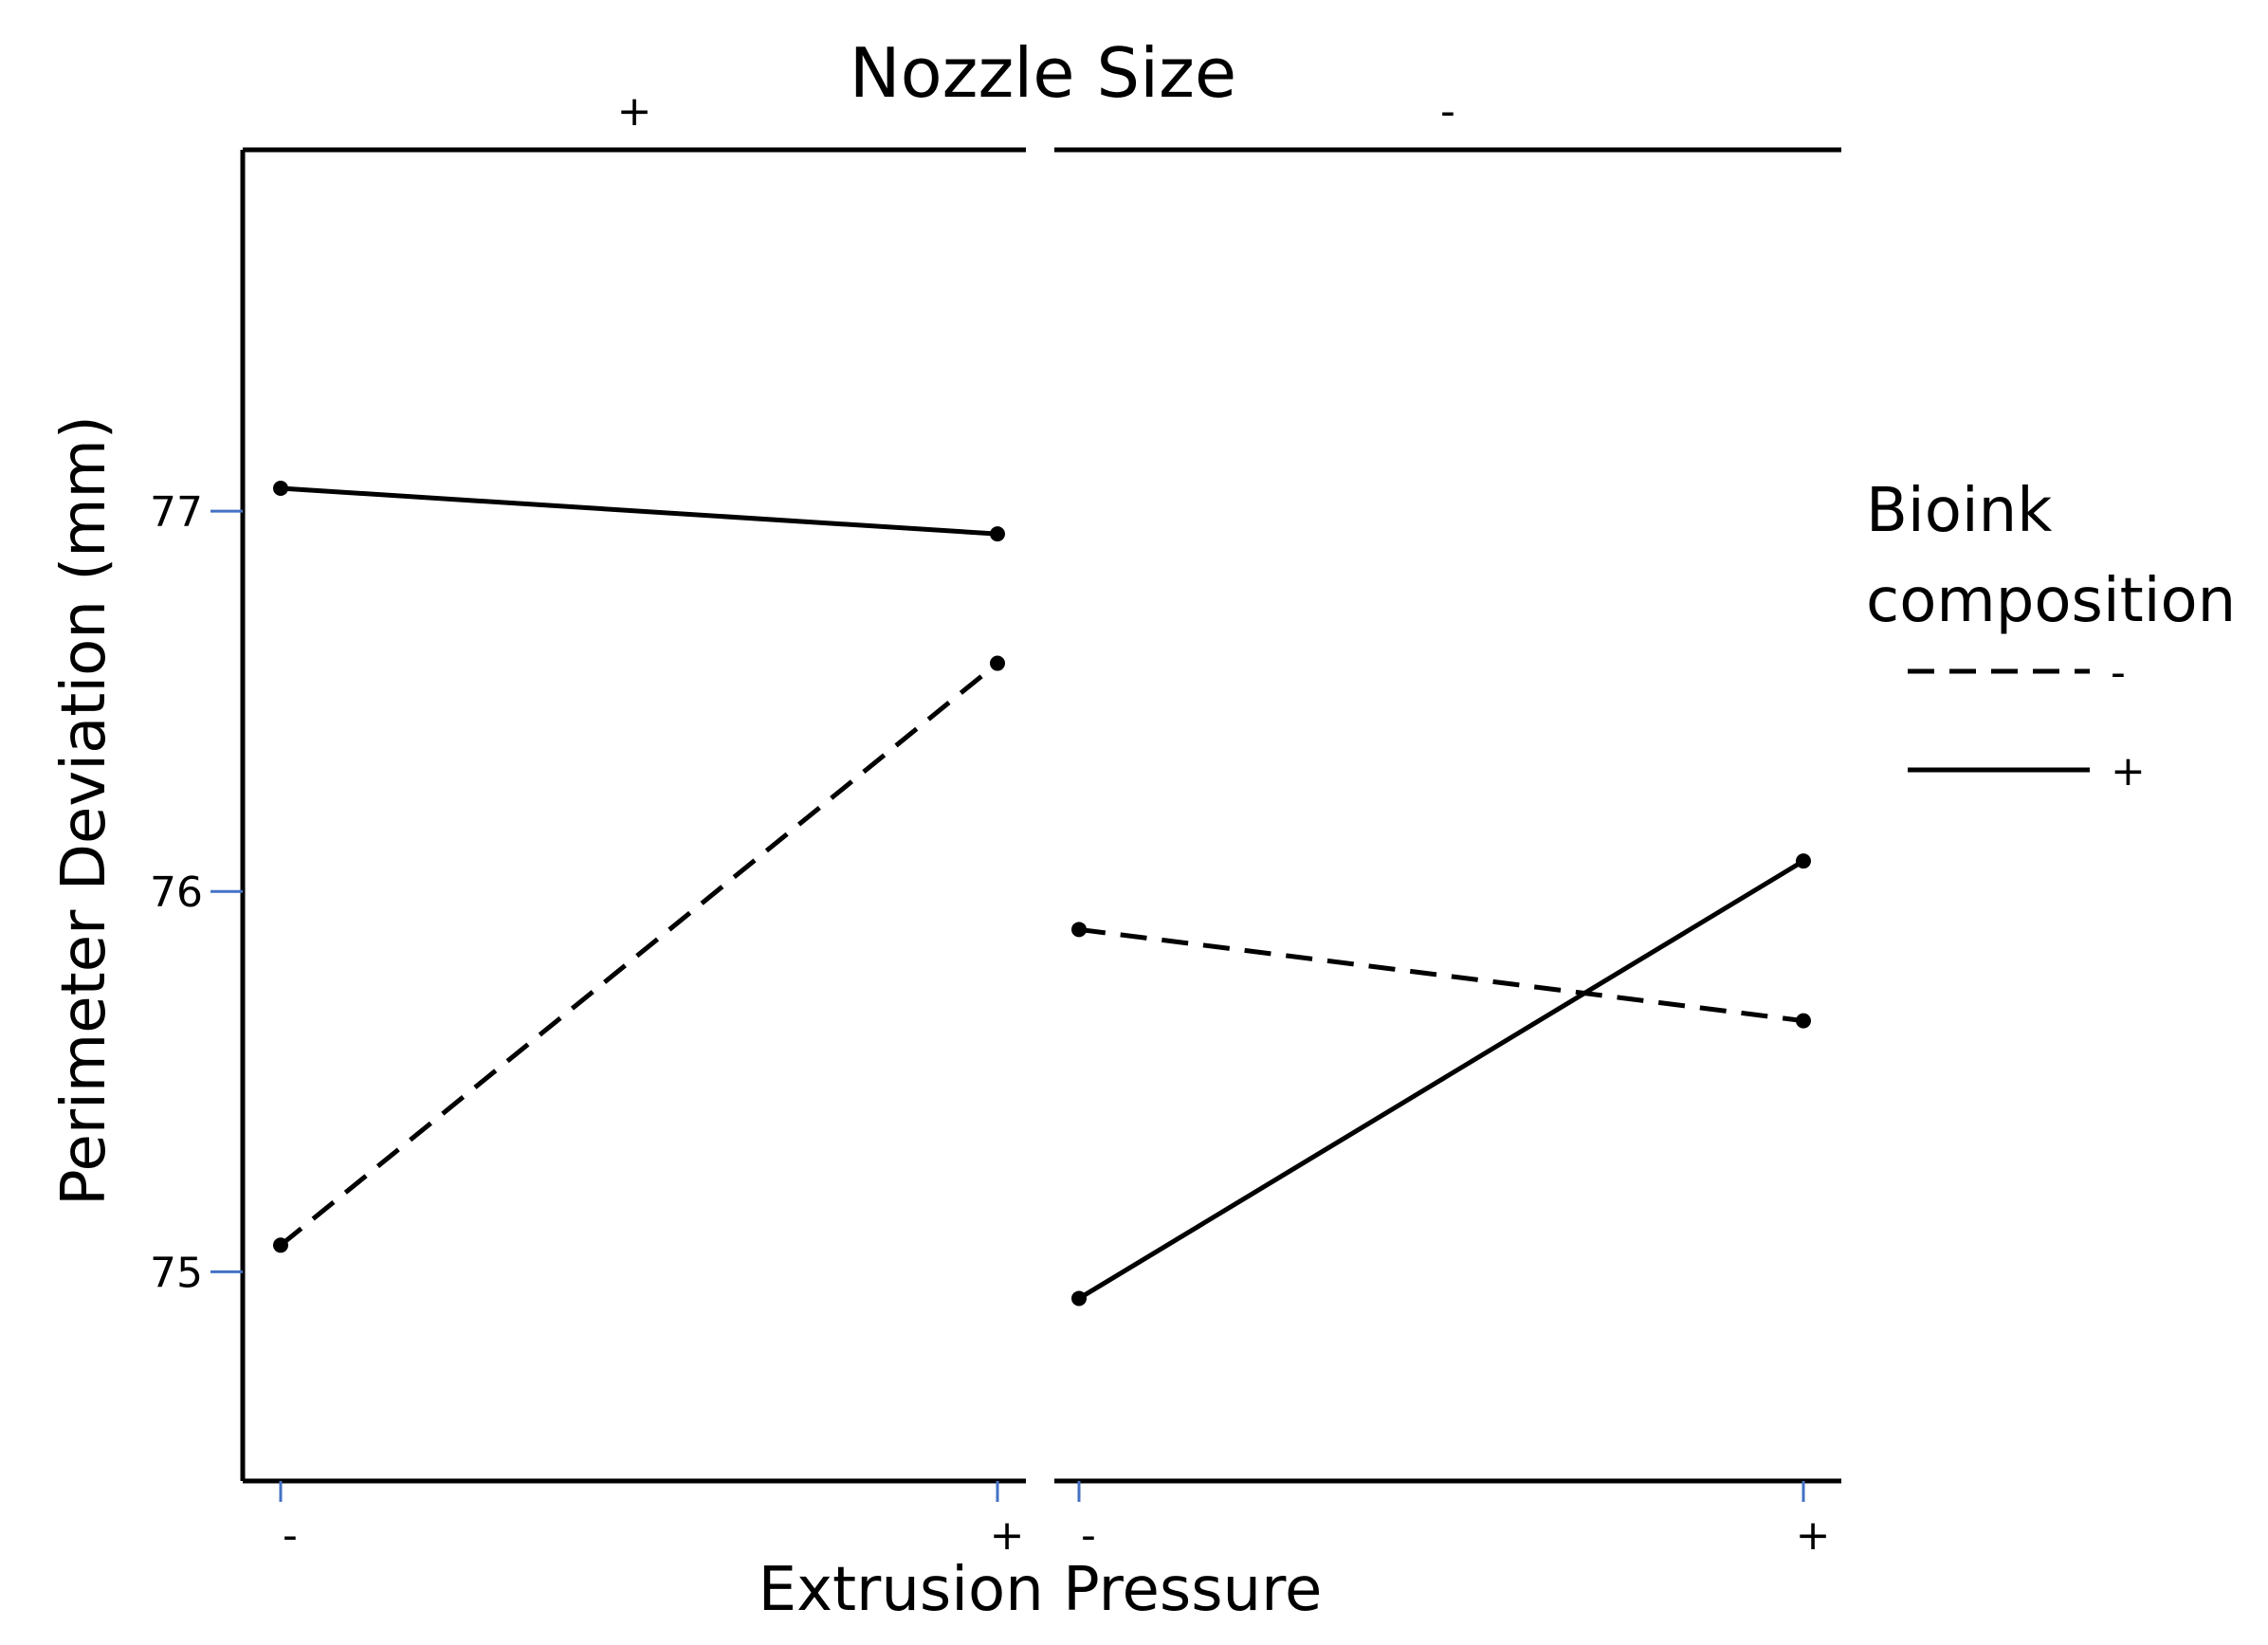  Describe the element at coordinates (176, 512) in the screenshot. I see `y-tick-label: 77` at that location.